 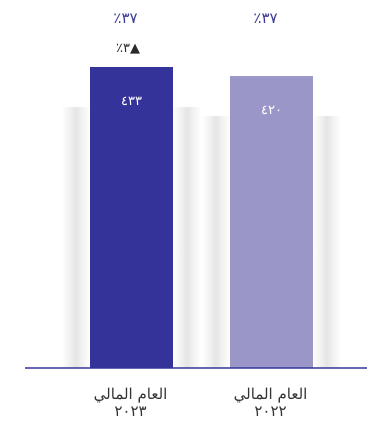 I want to click on bar-value-label: ٤٢٠, so click(x=271, y=110).